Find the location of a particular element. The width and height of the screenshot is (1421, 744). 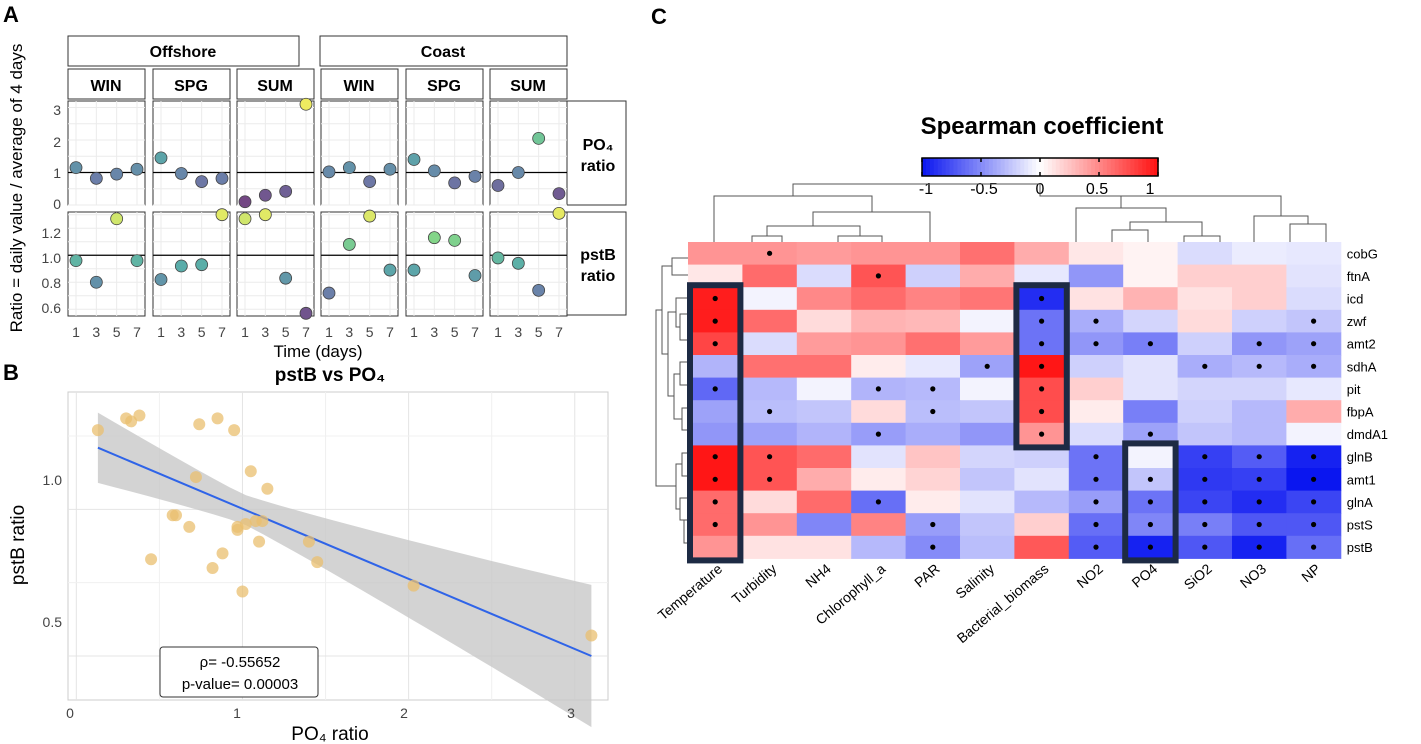

facet-strip-offshore-spg is located at coordinates (191, 84).